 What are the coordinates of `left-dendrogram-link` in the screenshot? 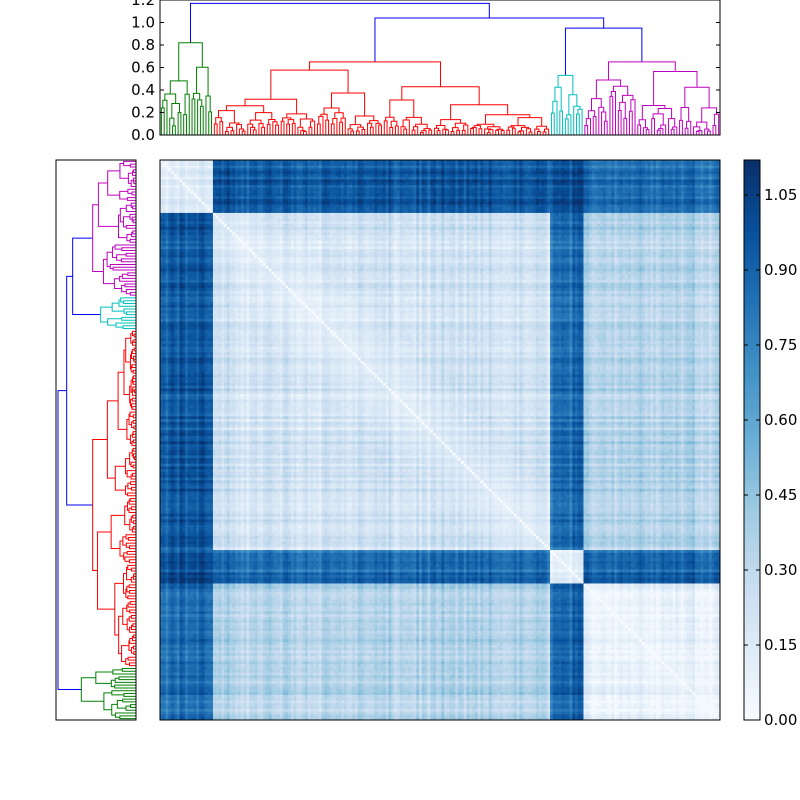 It's located at (115, 322).